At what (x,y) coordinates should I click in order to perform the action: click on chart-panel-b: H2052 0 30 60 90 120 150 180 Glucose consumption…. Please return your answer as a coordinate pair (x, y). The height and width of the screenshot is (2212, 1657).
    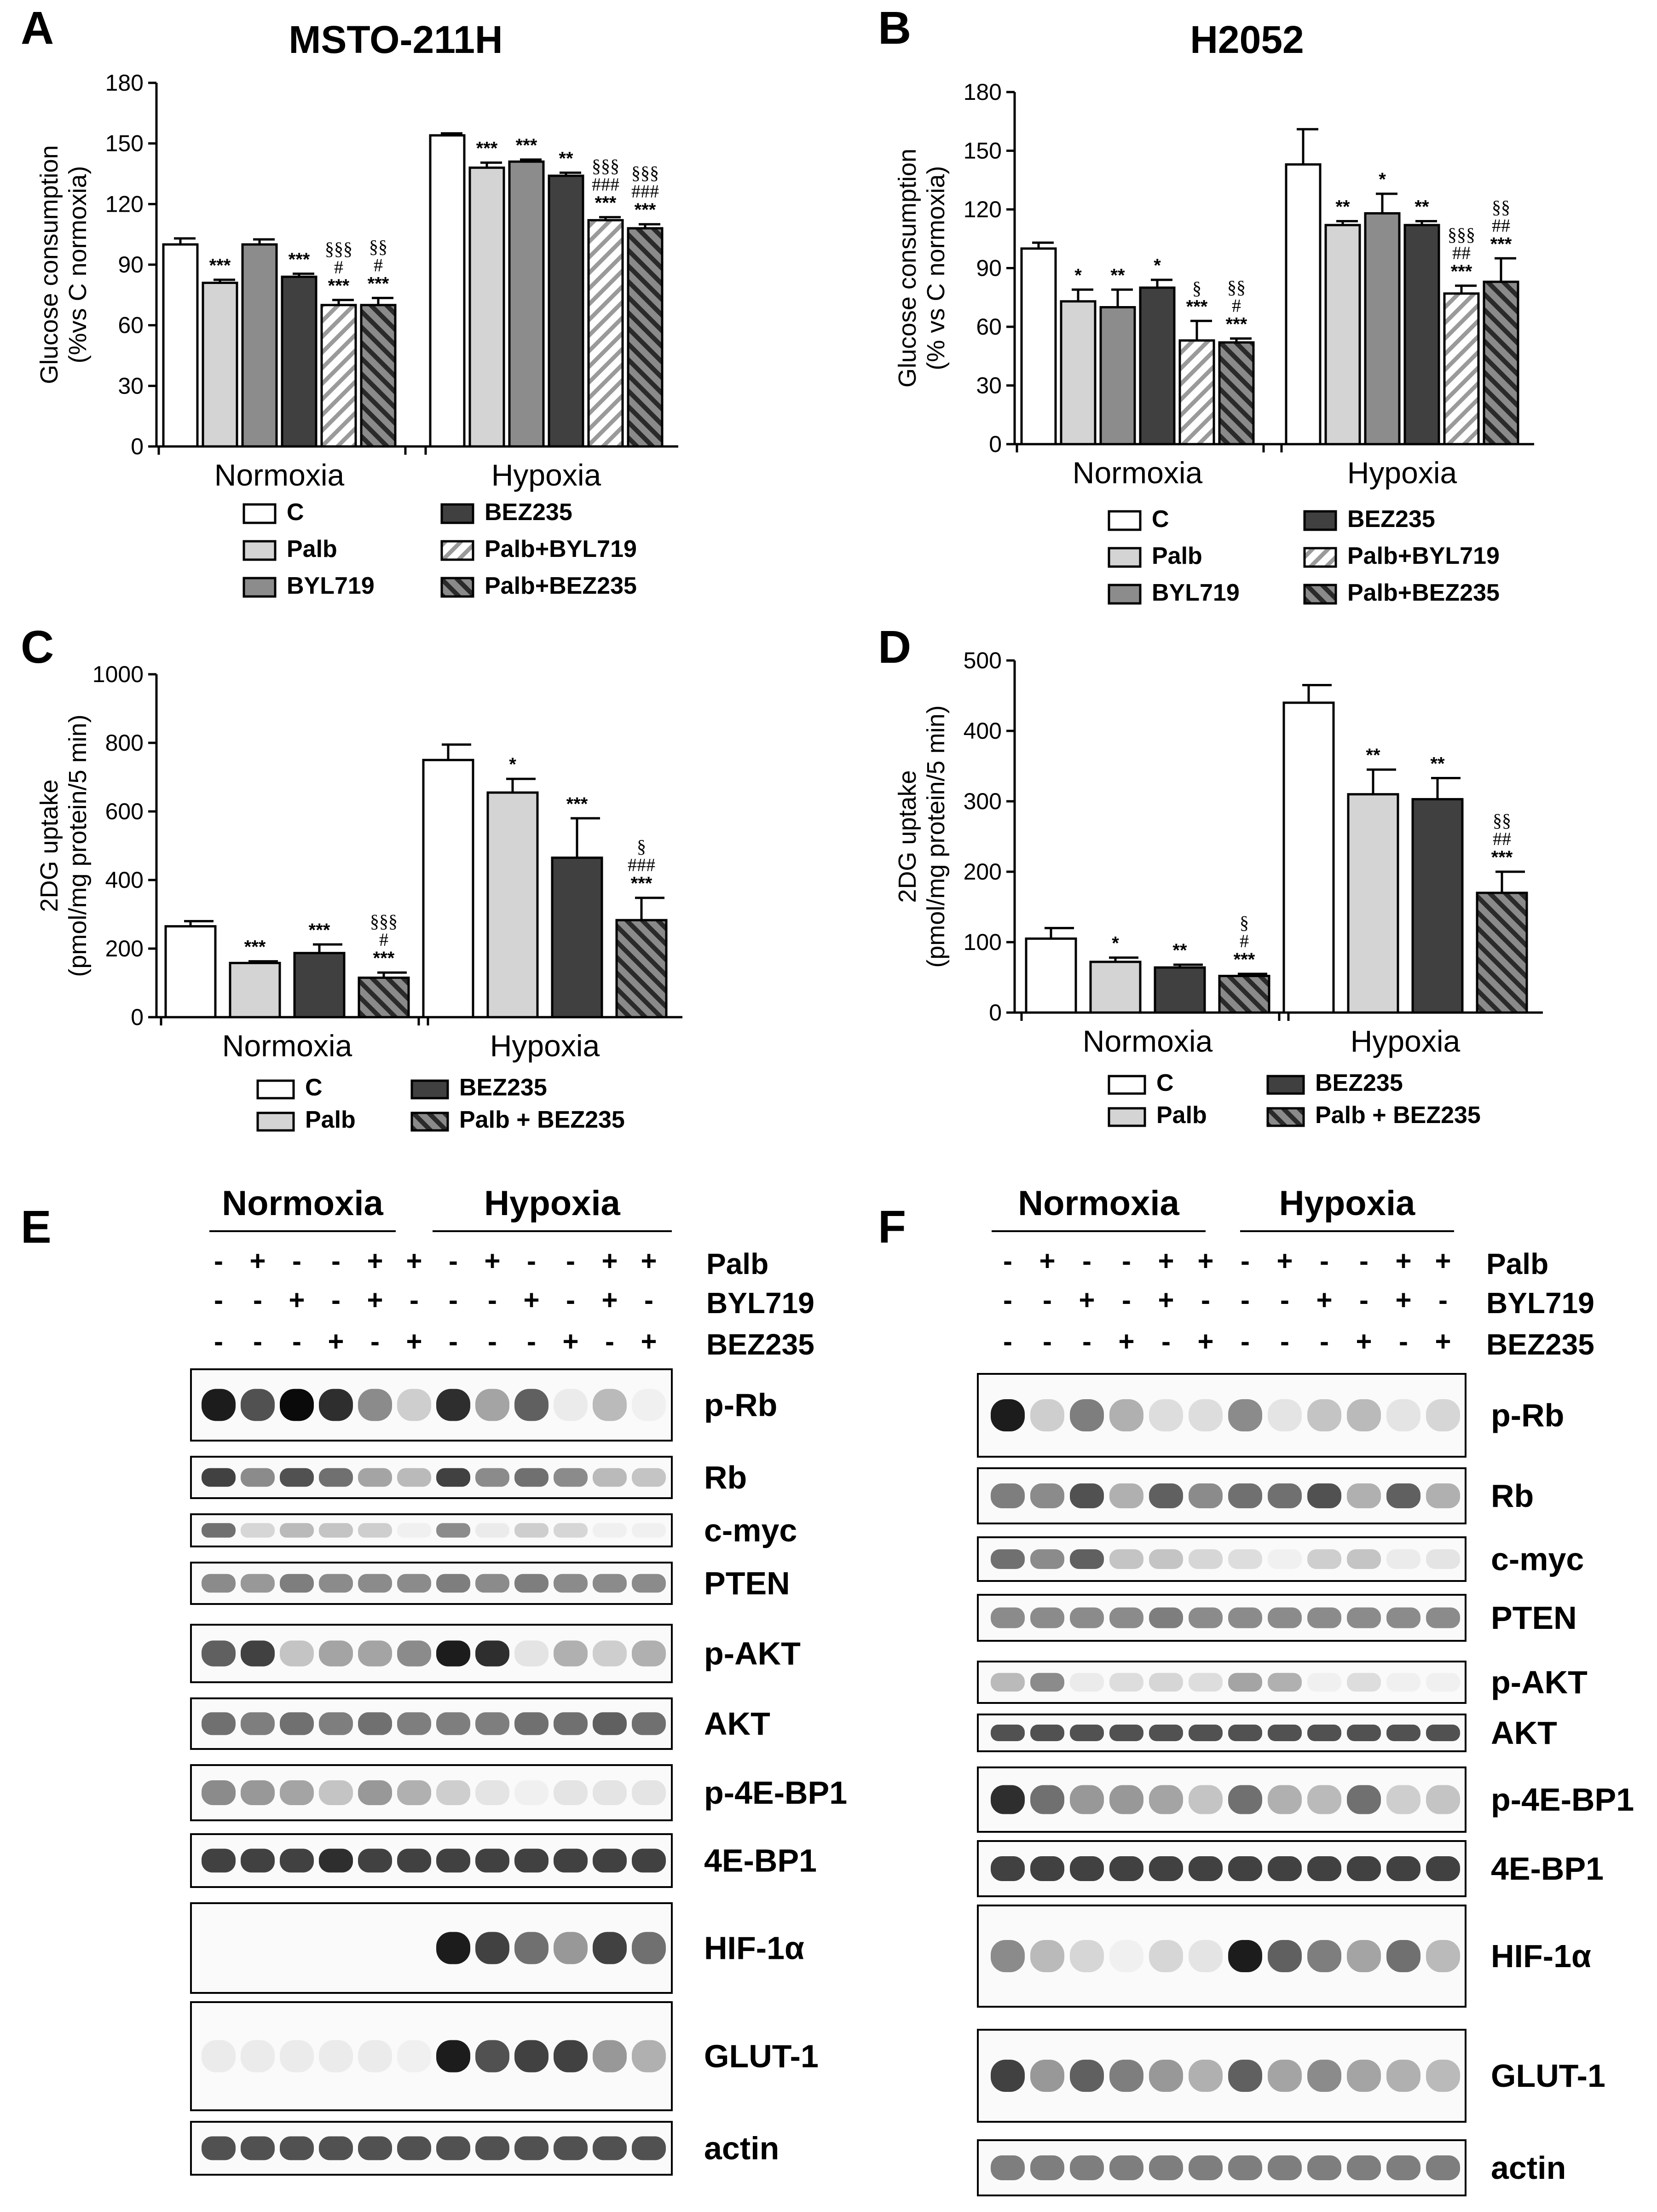
    Looking at the image, I should click on (1214, 312).